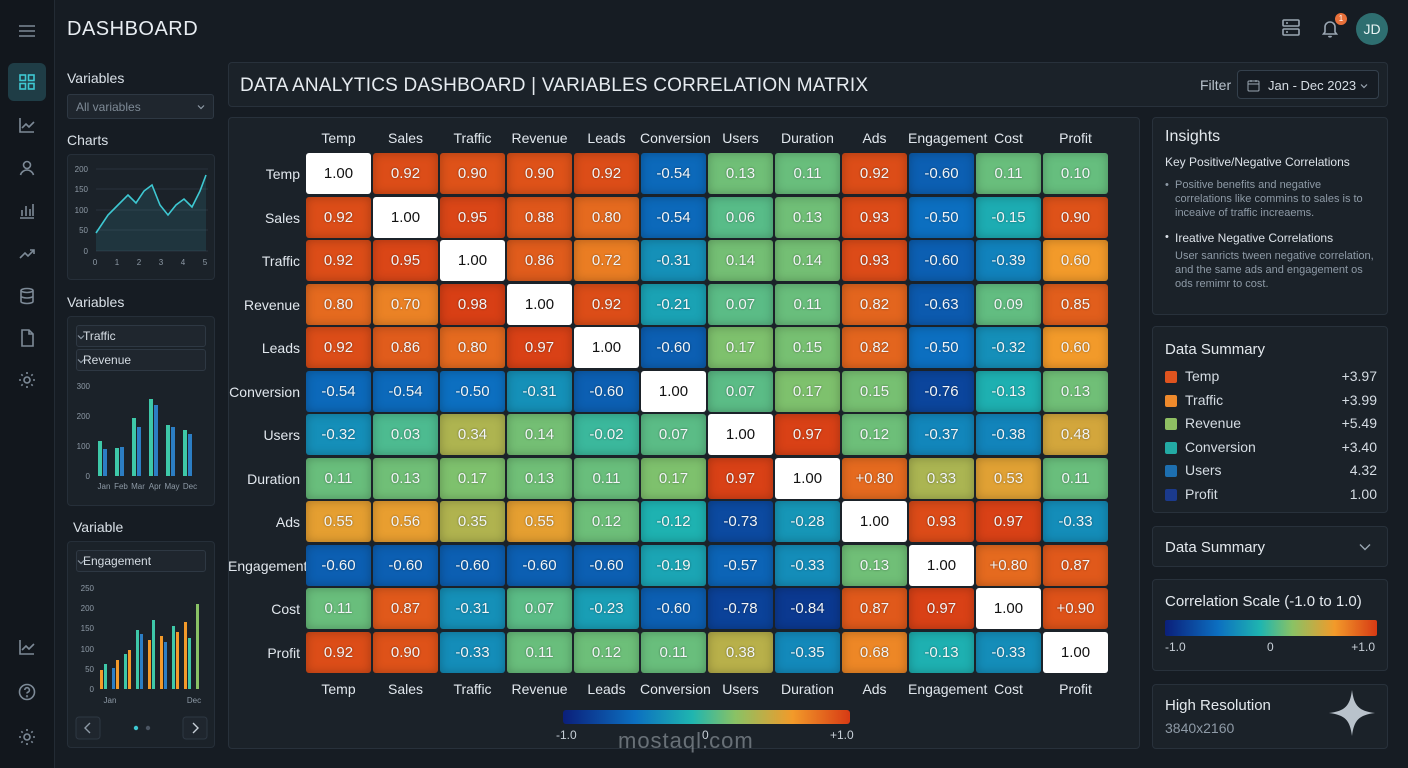 The width and height of the screenshot is (1408, 768). Describe the element at coordinates (472, 521) in the screenshot. I see `heatmap-cell: 0.35` at that location.